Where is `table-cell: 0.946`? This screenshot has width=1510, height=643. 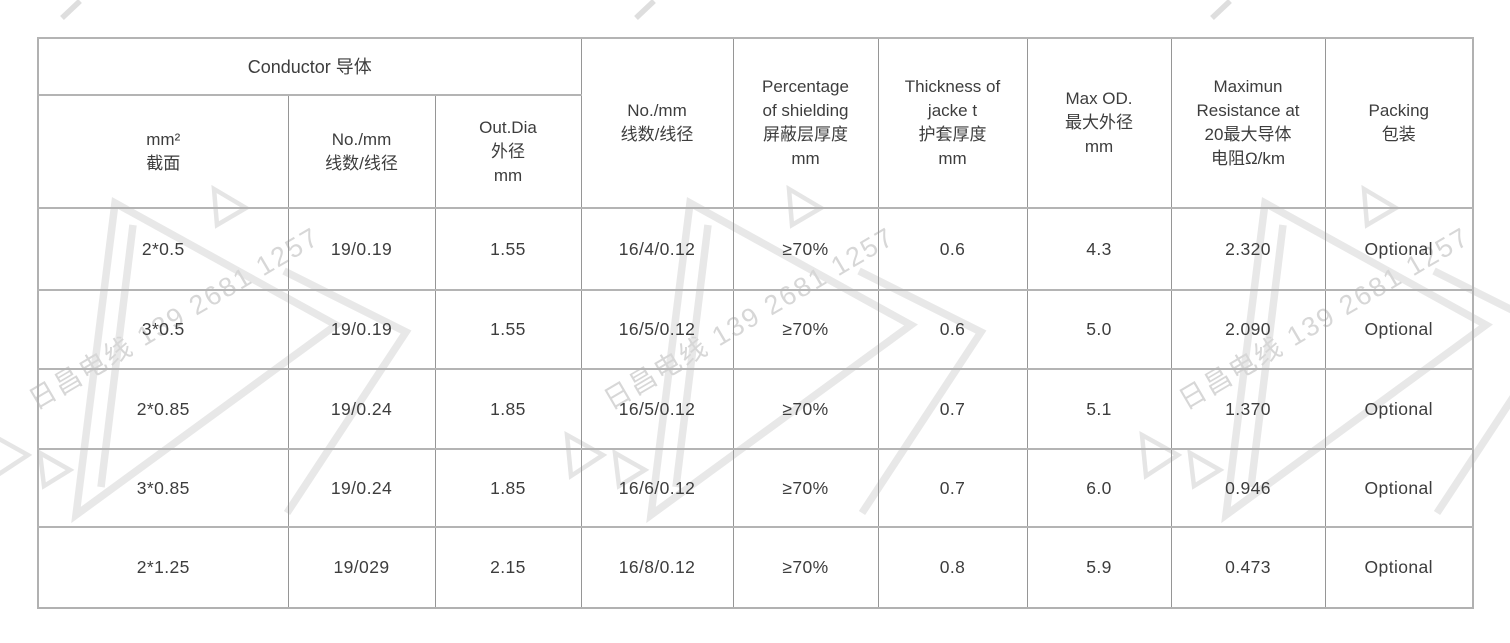 table-cell: 0.946 is located at coordinates (1247, 487).